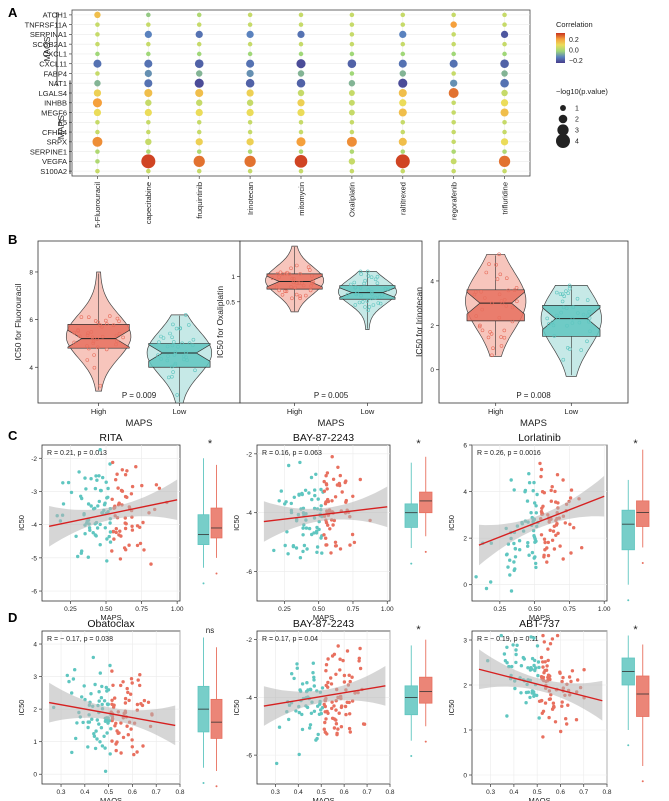 This screenshot has width=669, height=801. Describe the element at coordinates (465, 641) in the screenshot. I see `y-tick-label: 3` at that location.